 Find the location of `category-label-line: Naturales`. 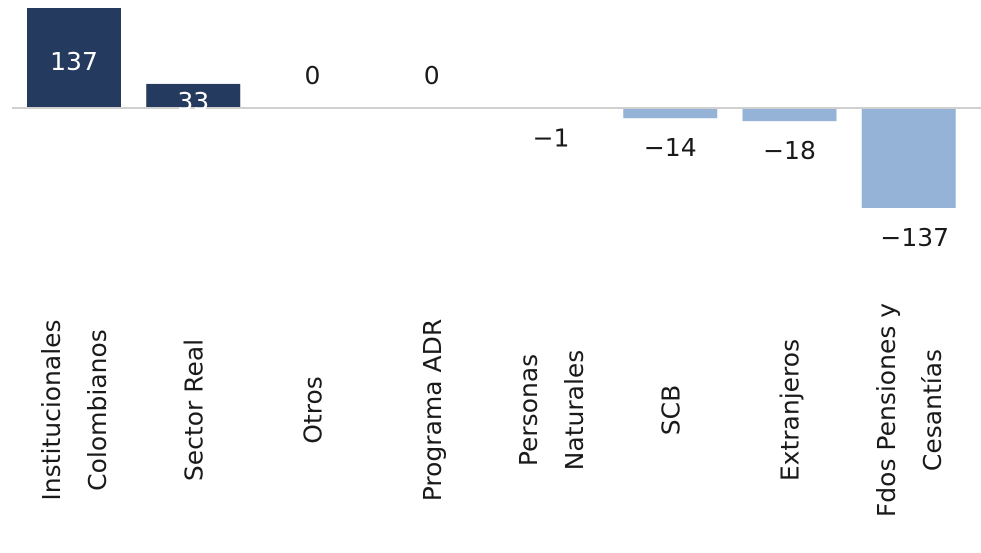

category-label-line: Naturales is located at coordinates (574, 410).